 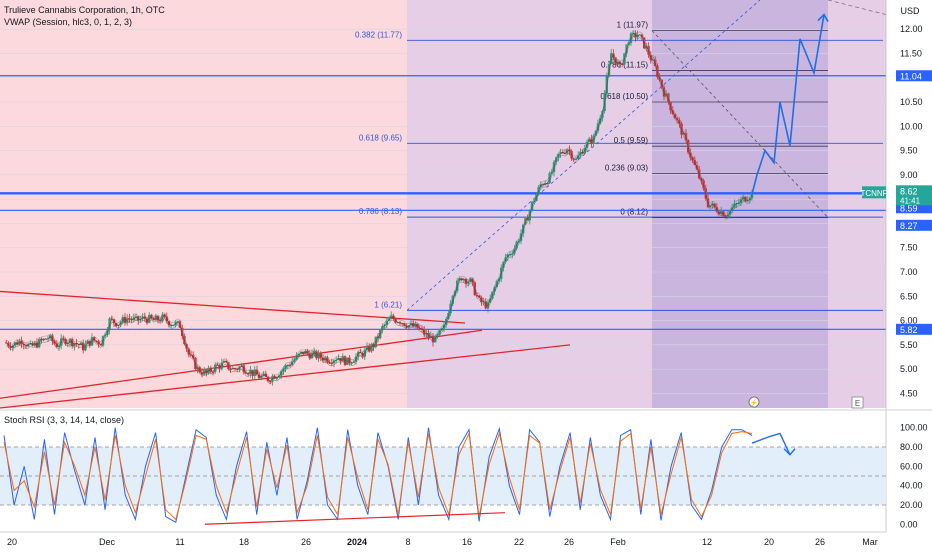 What do you see at coordinates (179, 542) in the screenshot?
I see `time-tick-2: 11` at bounding box center [179, 542].